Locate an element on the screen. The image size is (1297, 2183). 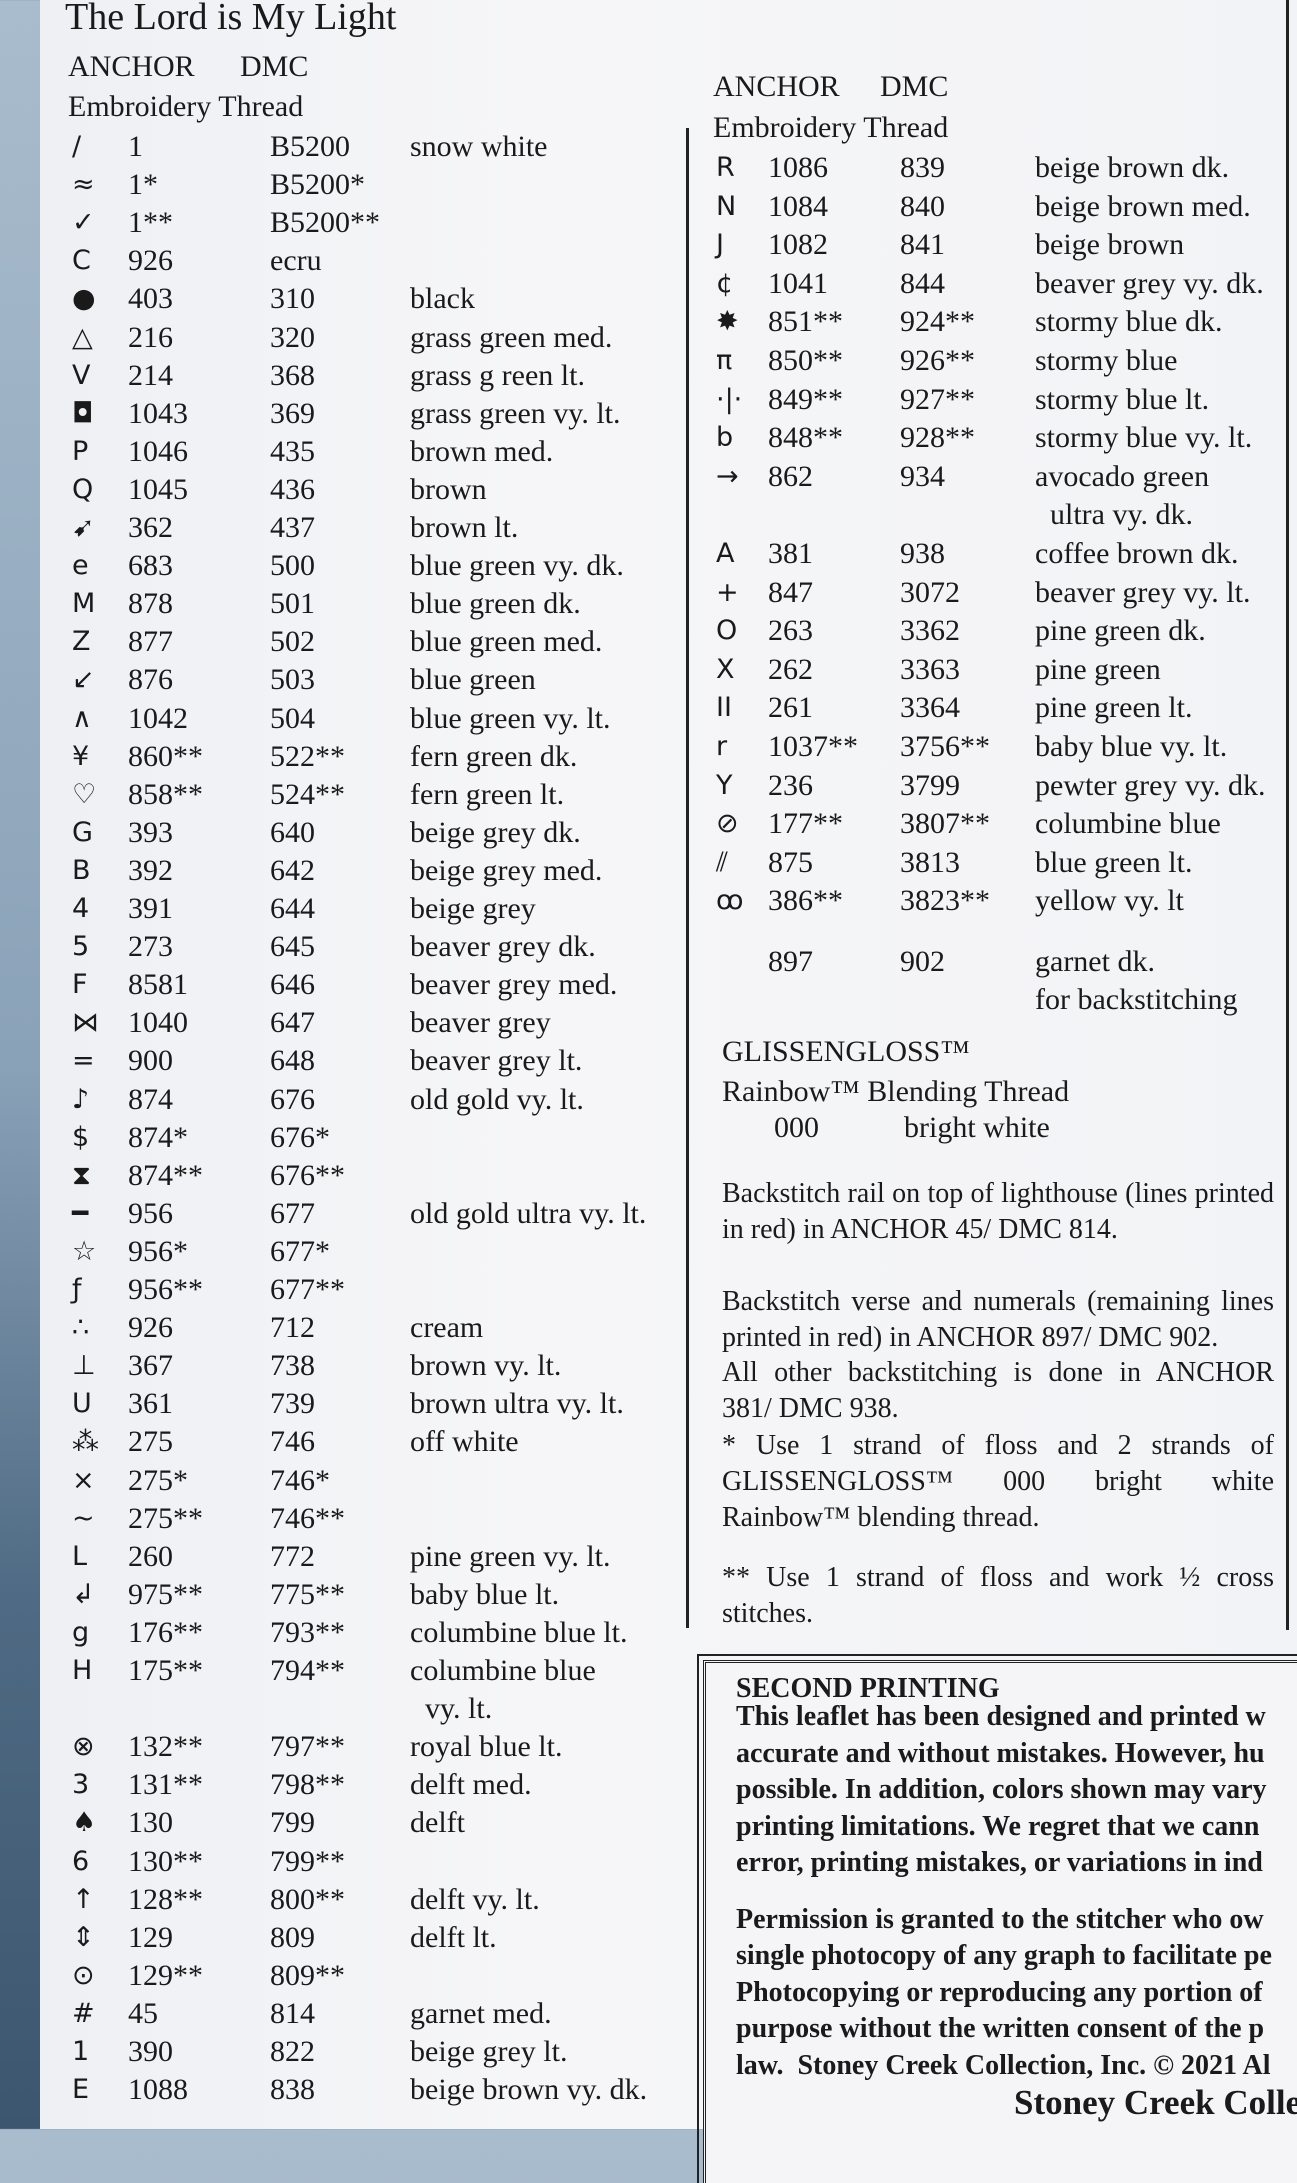
title: The Lord is My Light is located at coordinates (231, 19).